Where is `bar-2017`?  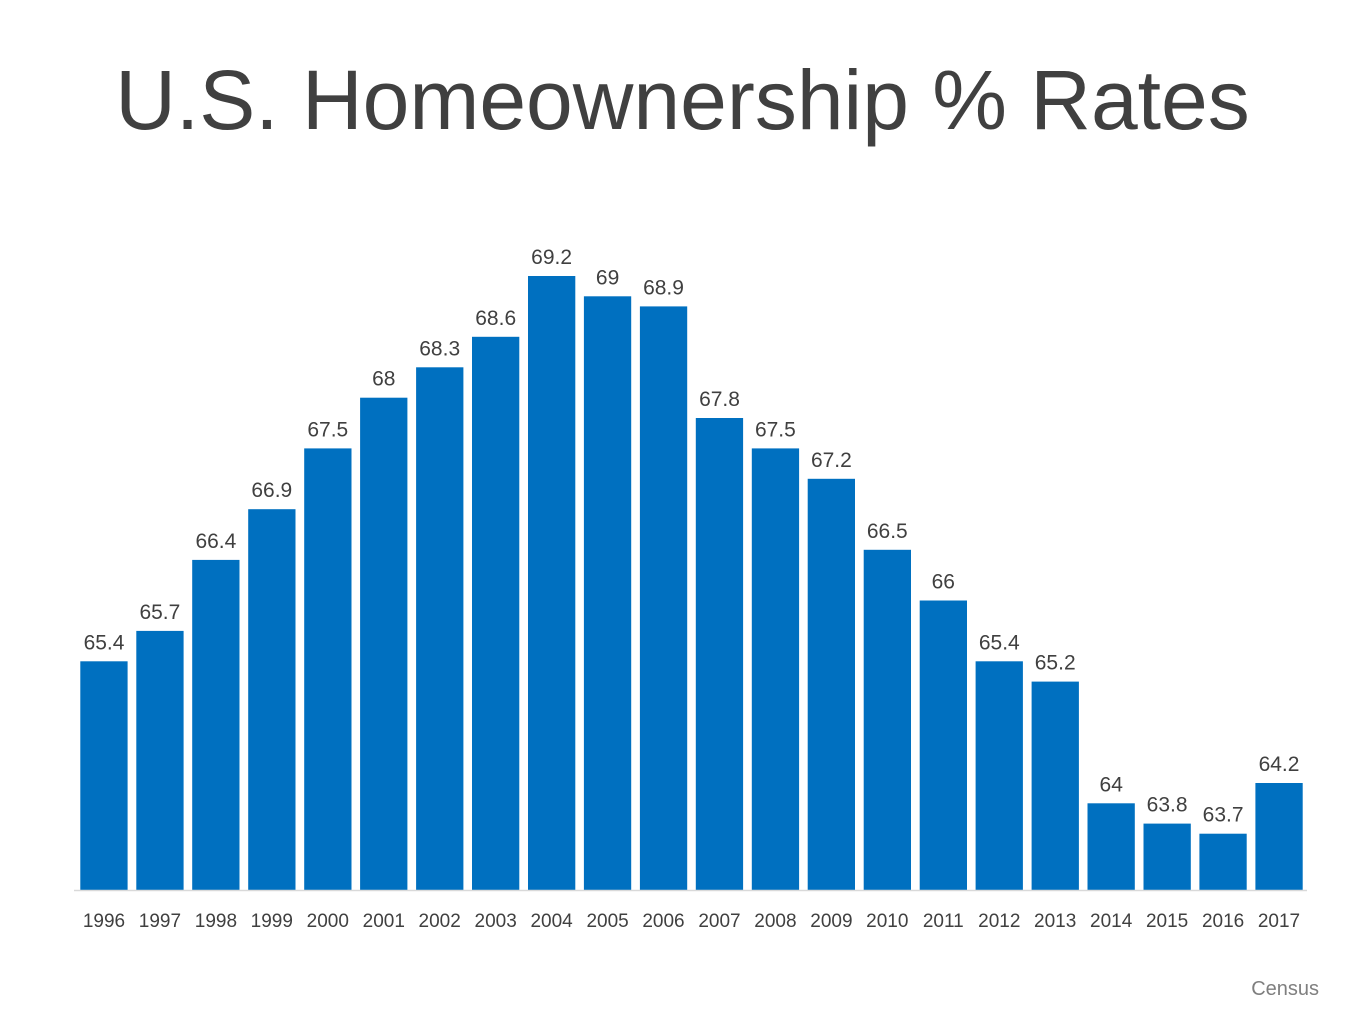
bar-2017 is located at coordinates (1279, 836).